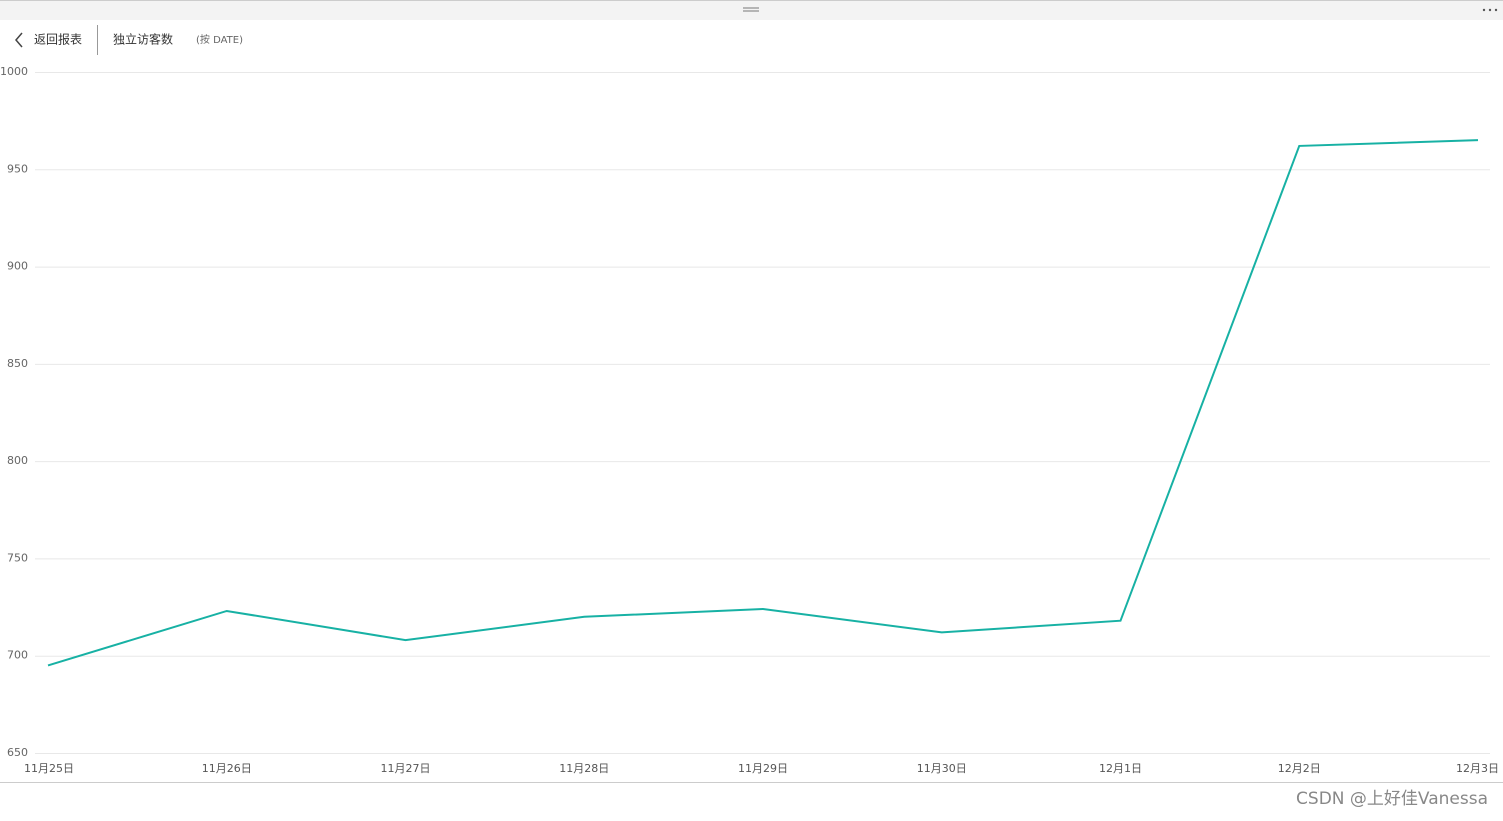 Image resolution: width=1503 pixels, height=821 pixels. I want to click on x-tick-label: 11月30日, so click(942, 768).